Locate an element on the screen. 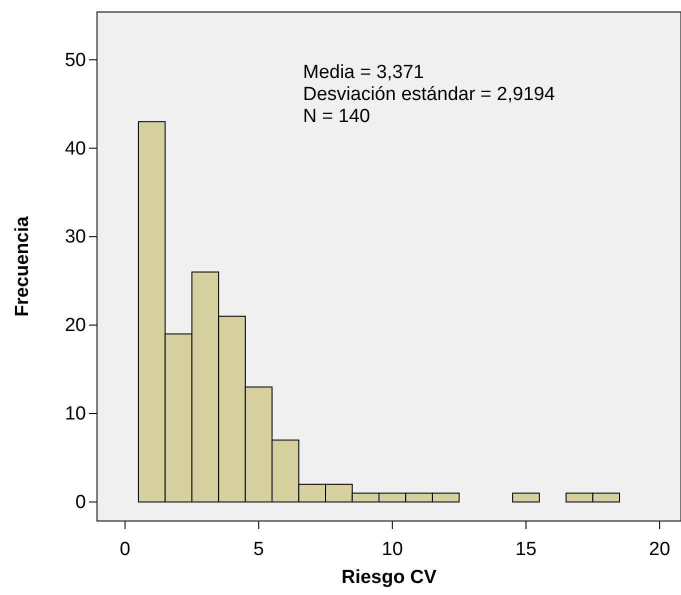 The height and width of the screenshot is (595, 681). annotation: Desviación estándar = 2,9194 is located at coordinates (429, 94).